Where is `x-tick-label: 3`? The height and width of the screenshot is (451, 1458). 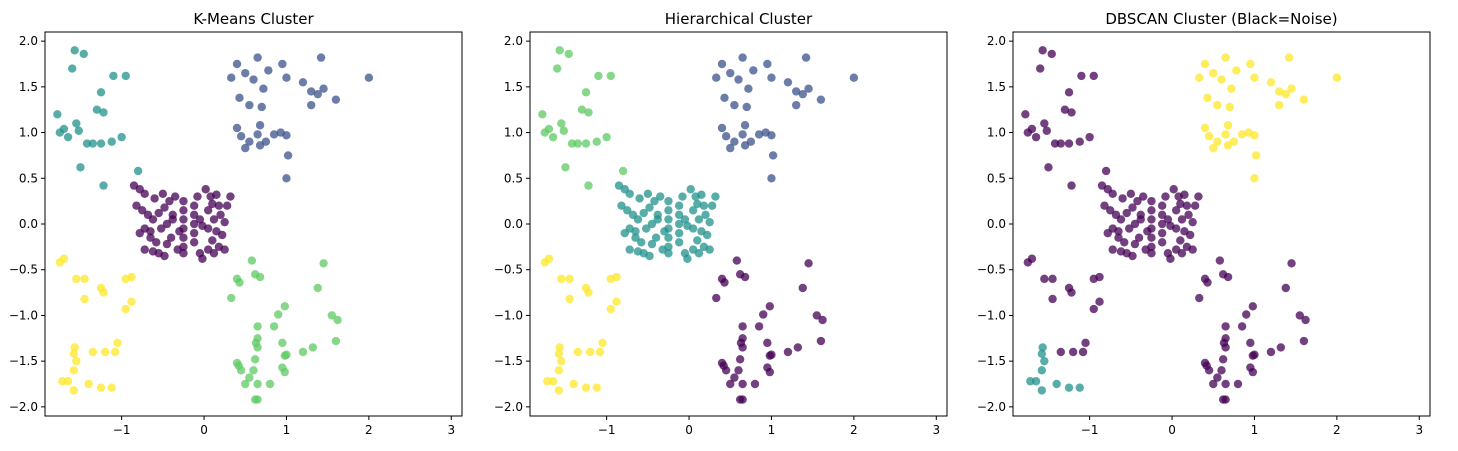 x-tick-label: 3 is located at coordinates (936, 430).